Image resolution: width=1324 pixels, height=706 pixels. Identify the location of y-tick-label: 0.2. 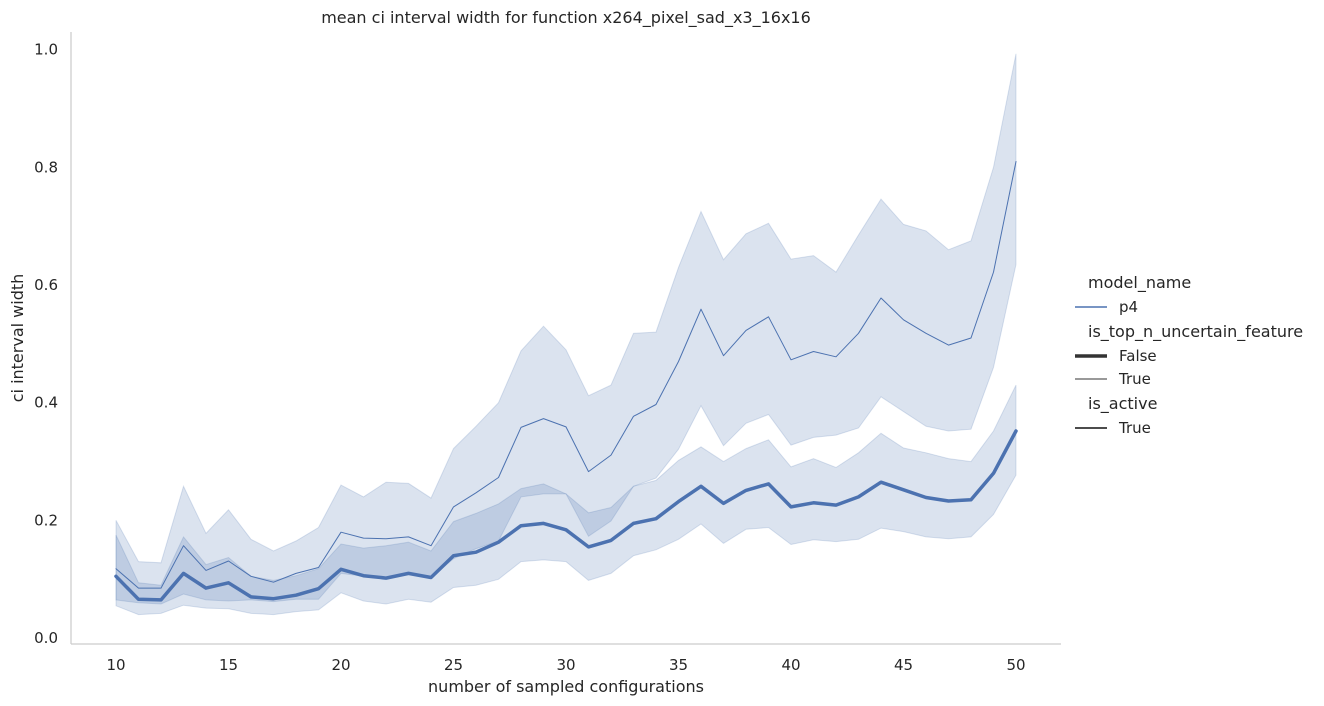
(46, 520).